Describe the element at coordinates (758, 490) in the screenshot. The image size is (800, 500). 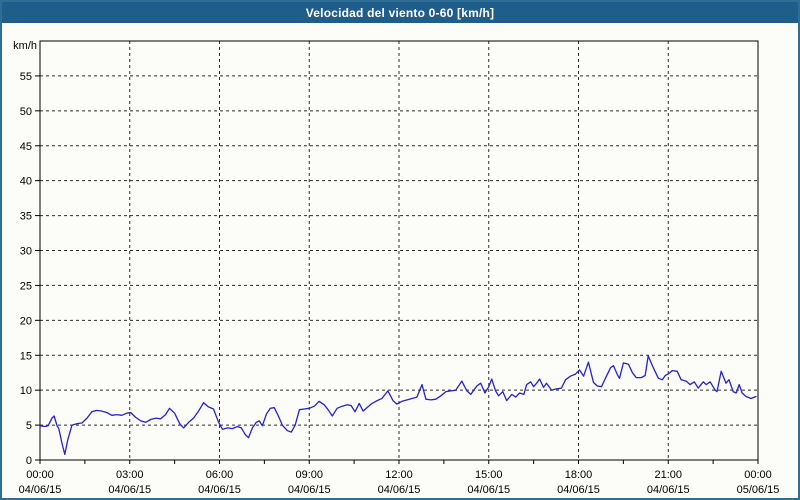
I see `x-tick-date-label: 05/06/15` at that location.